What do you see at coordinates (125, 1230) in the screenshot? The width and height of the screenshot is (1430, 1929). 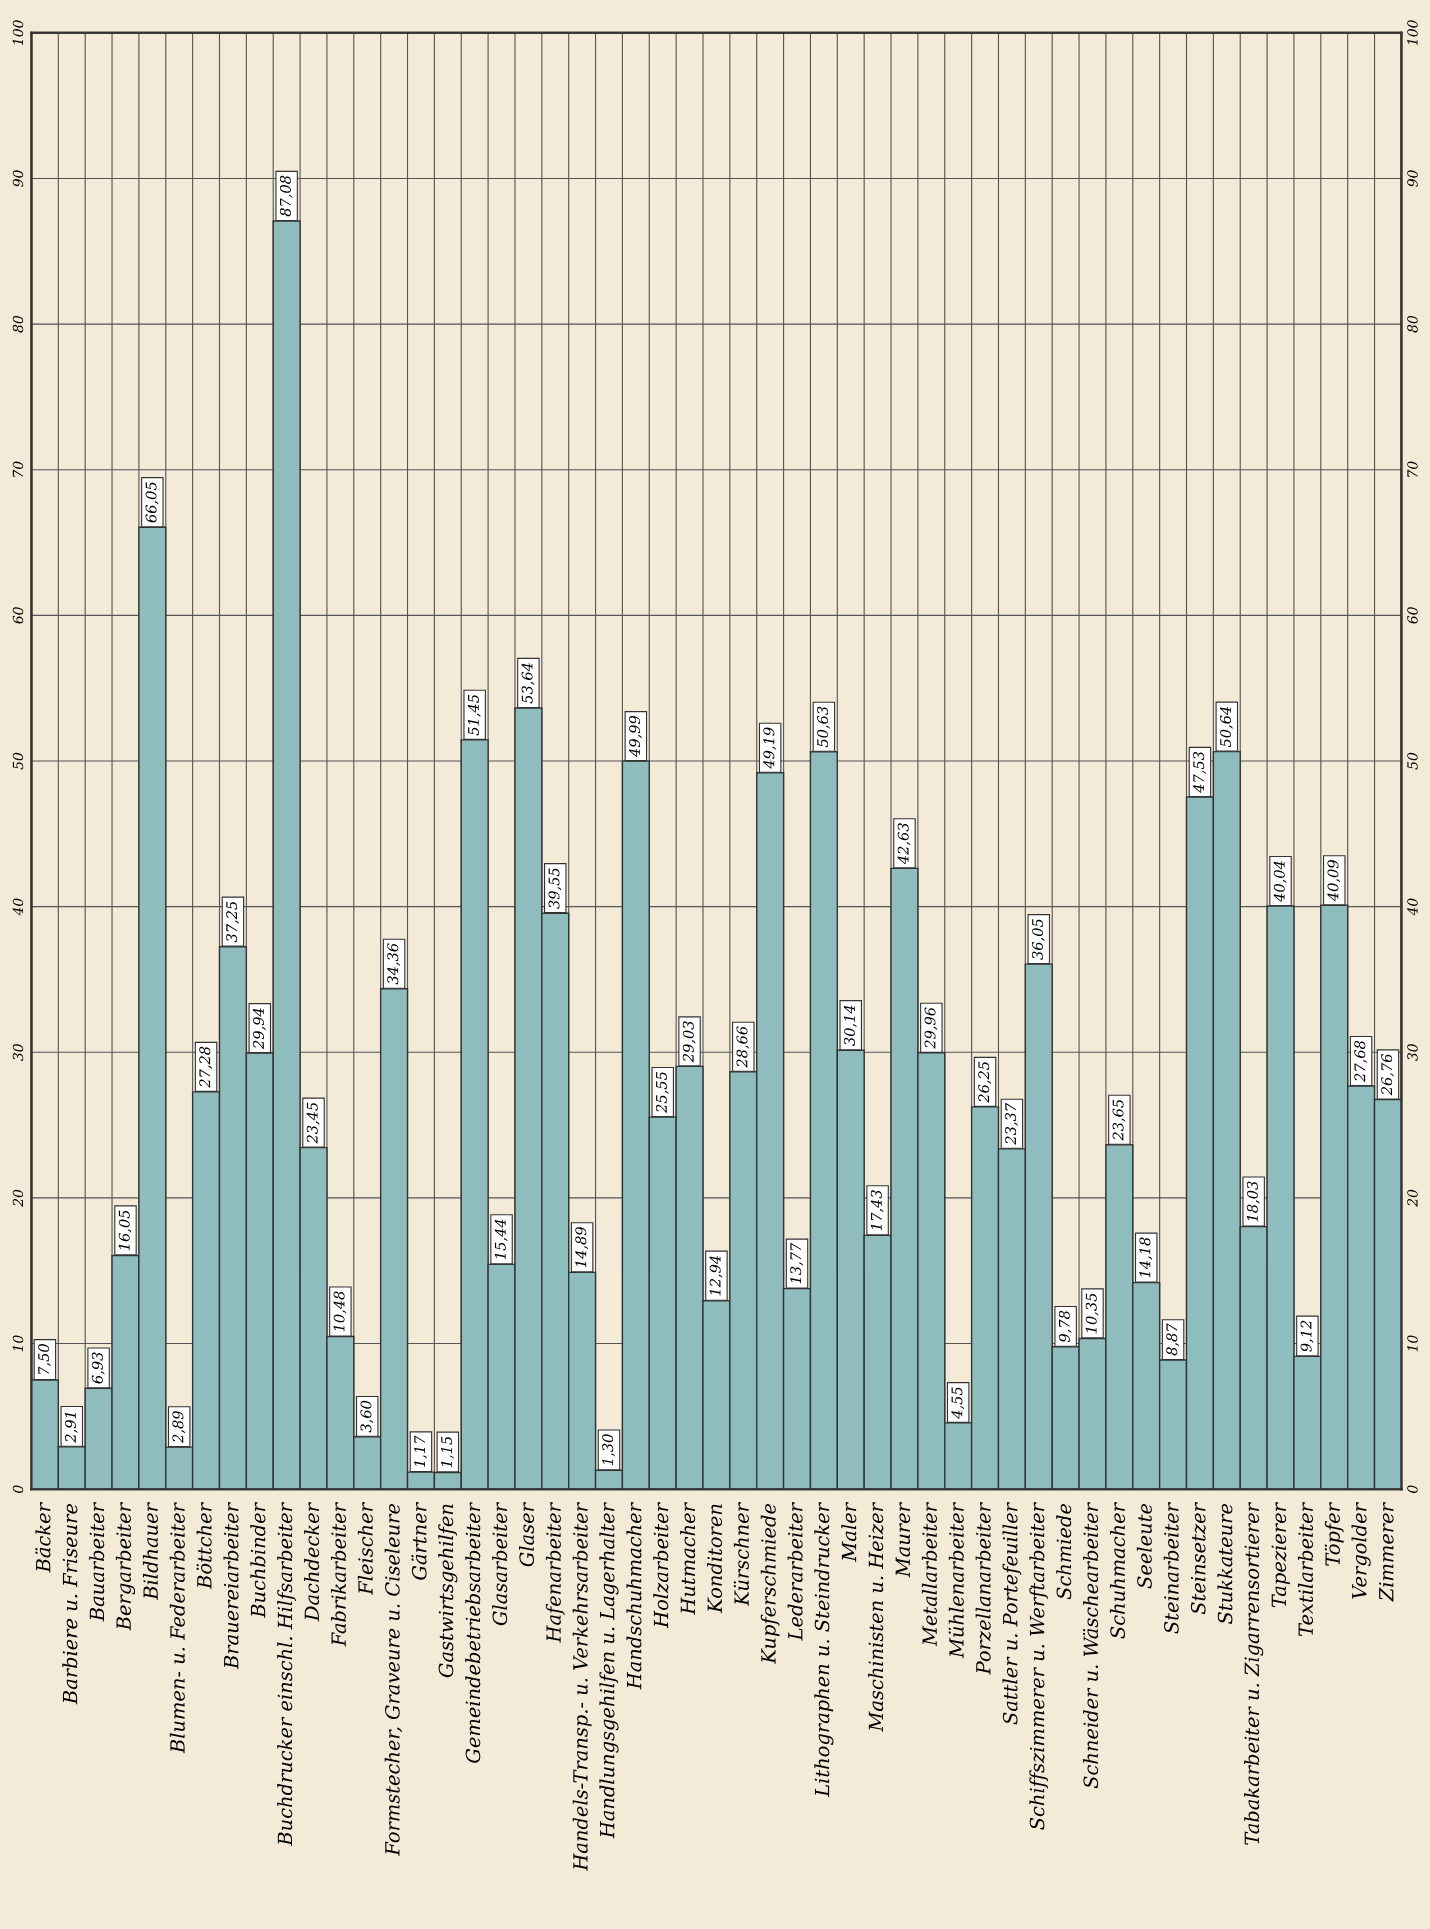 I see `data-label: 16,05` at bounding box center [125, 1230].